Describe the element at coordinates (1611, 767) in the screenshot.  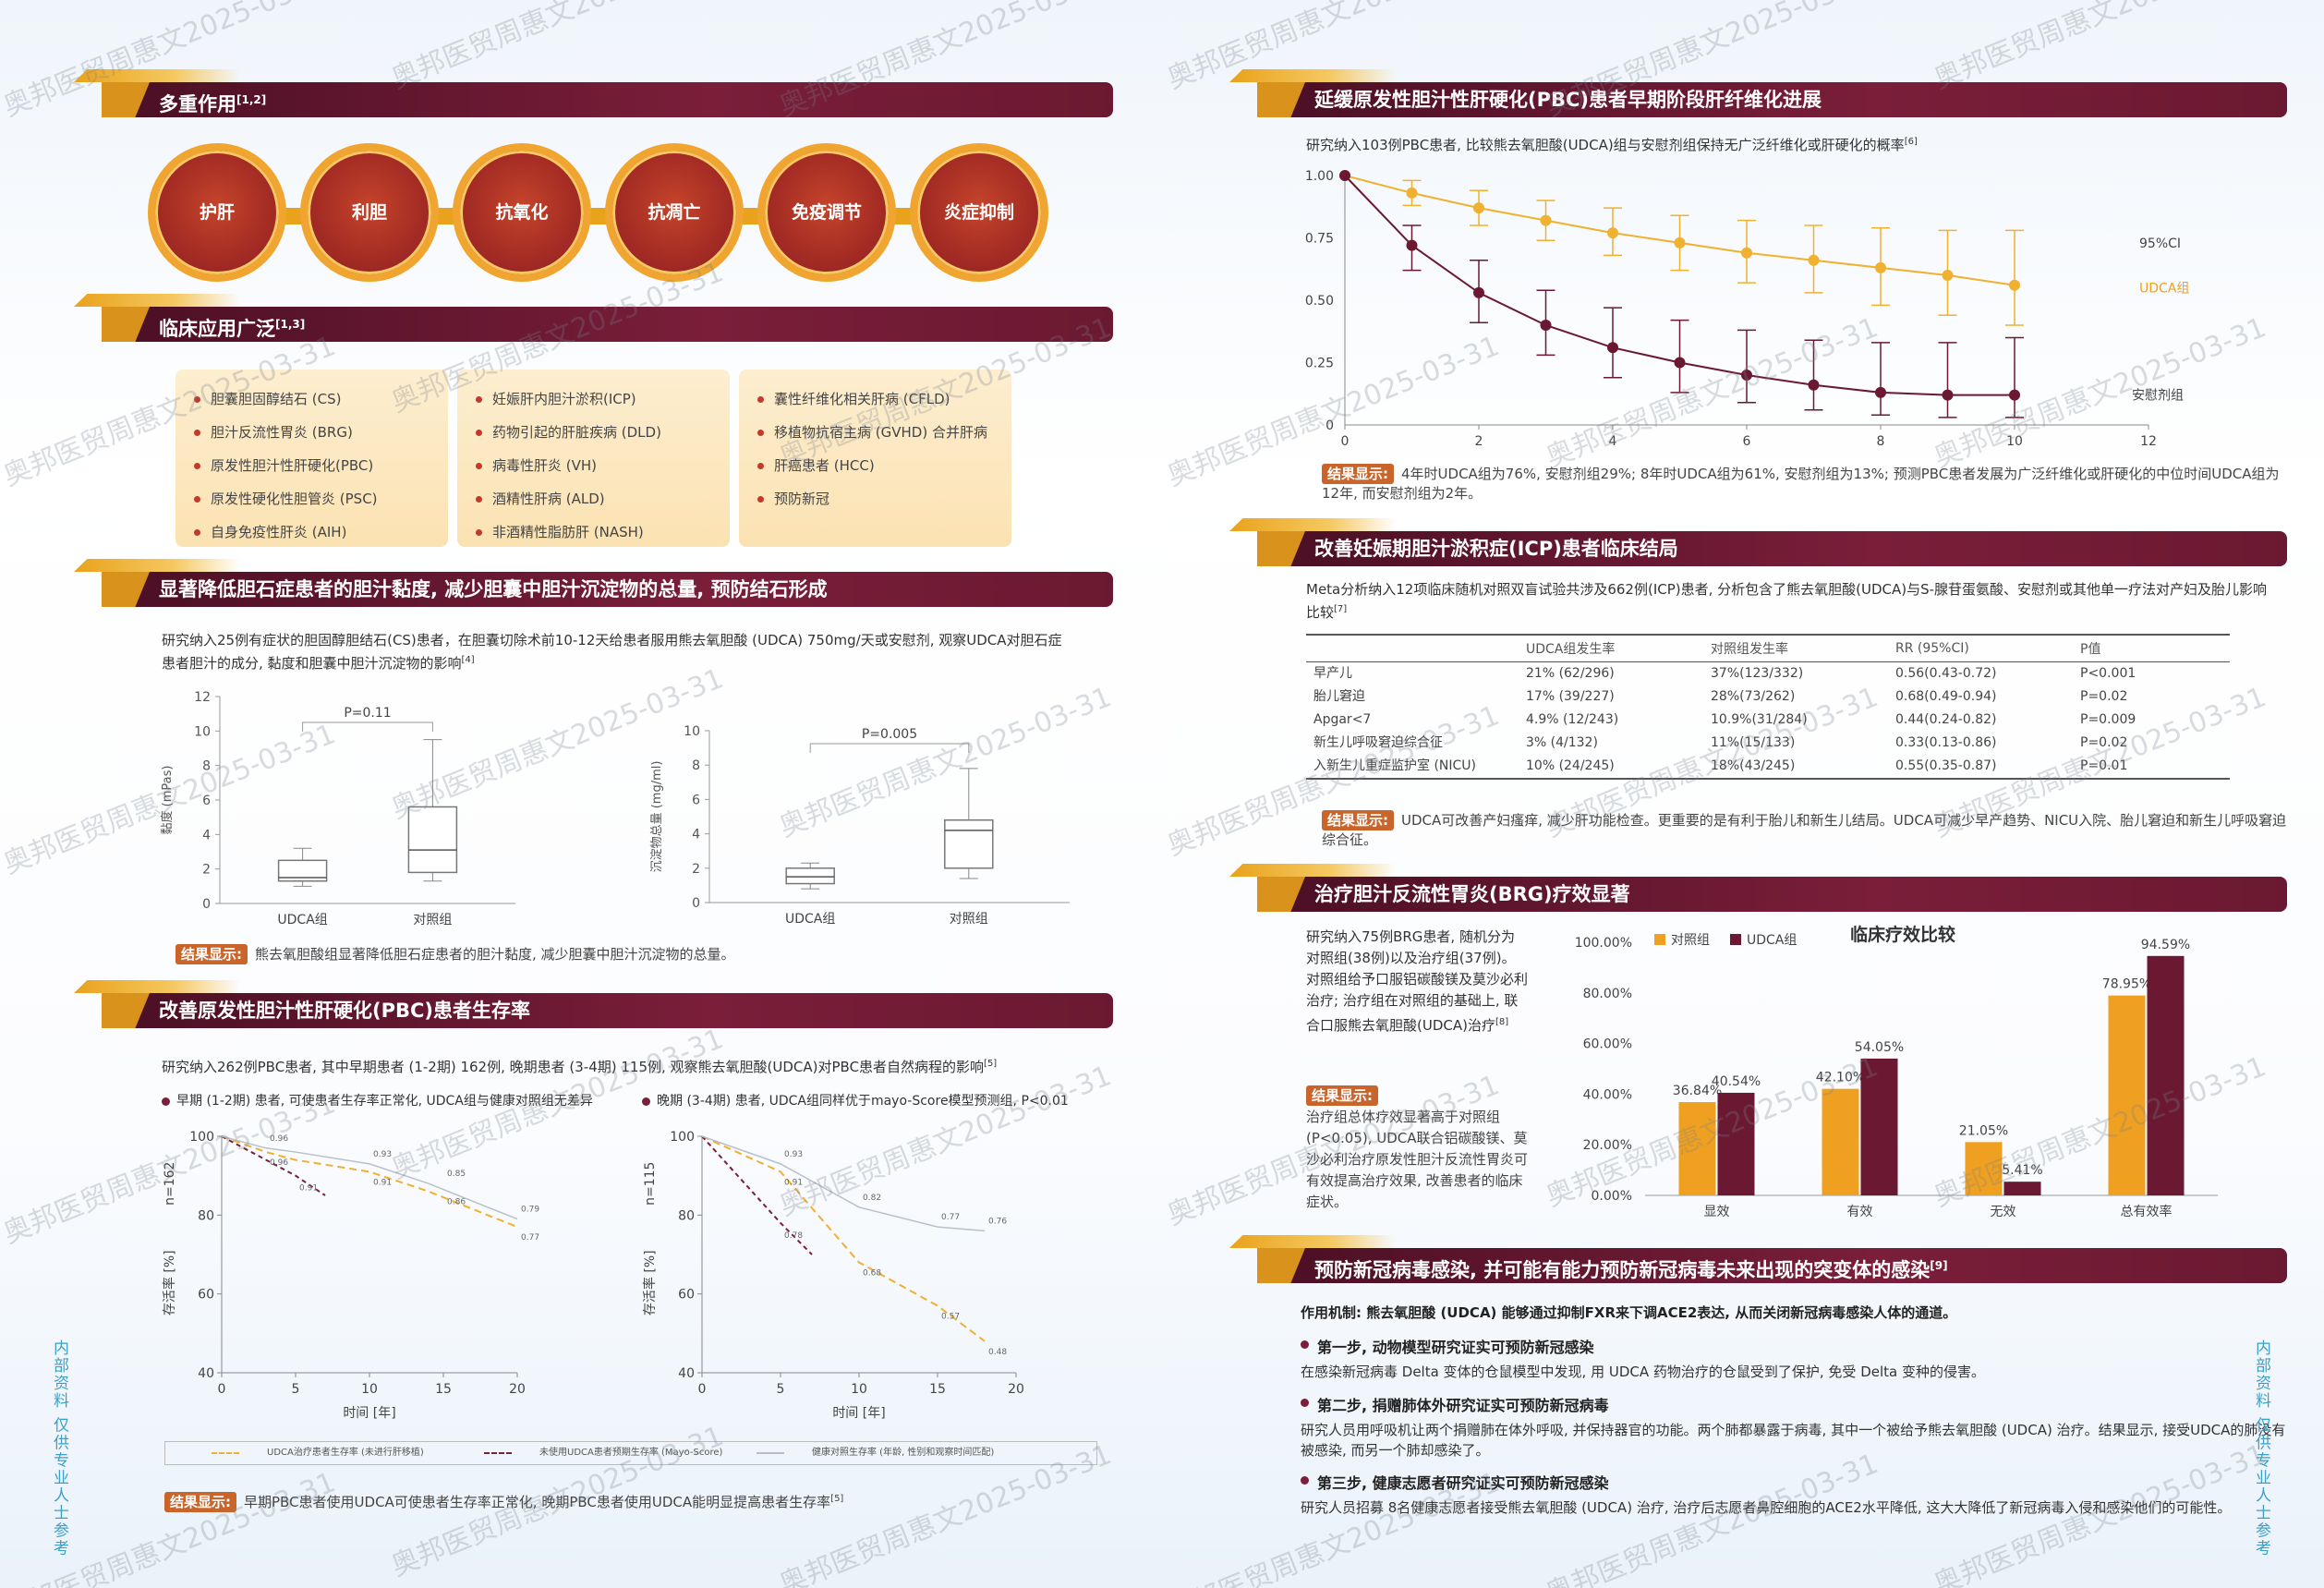
I see `table-cell: 10% (24/245)` at that location.